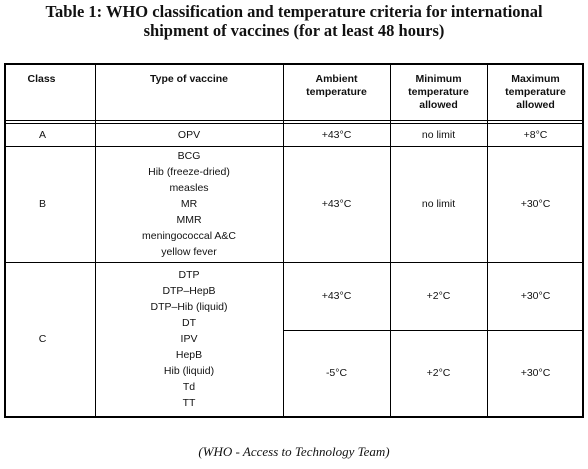  I want to click on vaccine: DTP–Hib (liquid), so click(189, 307).